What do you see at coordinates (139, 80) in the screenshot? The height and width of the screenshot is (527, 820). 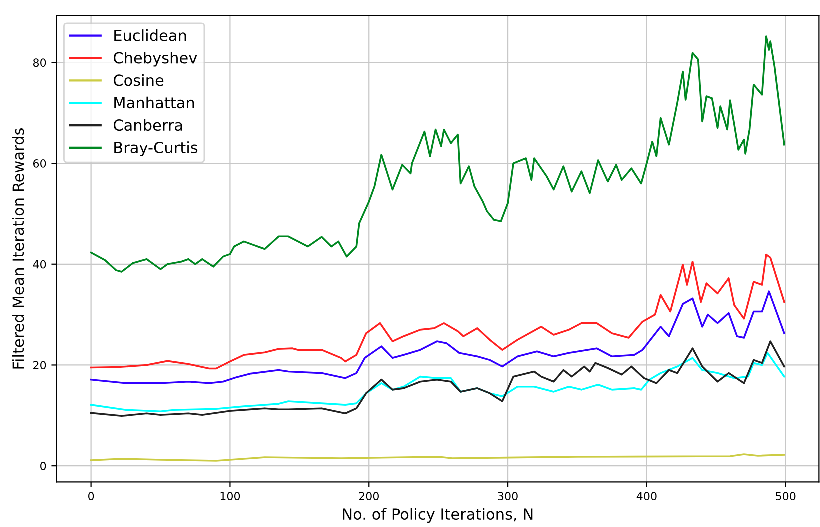 I see `legend-label: Cosine` at bounding box center [139, 80].